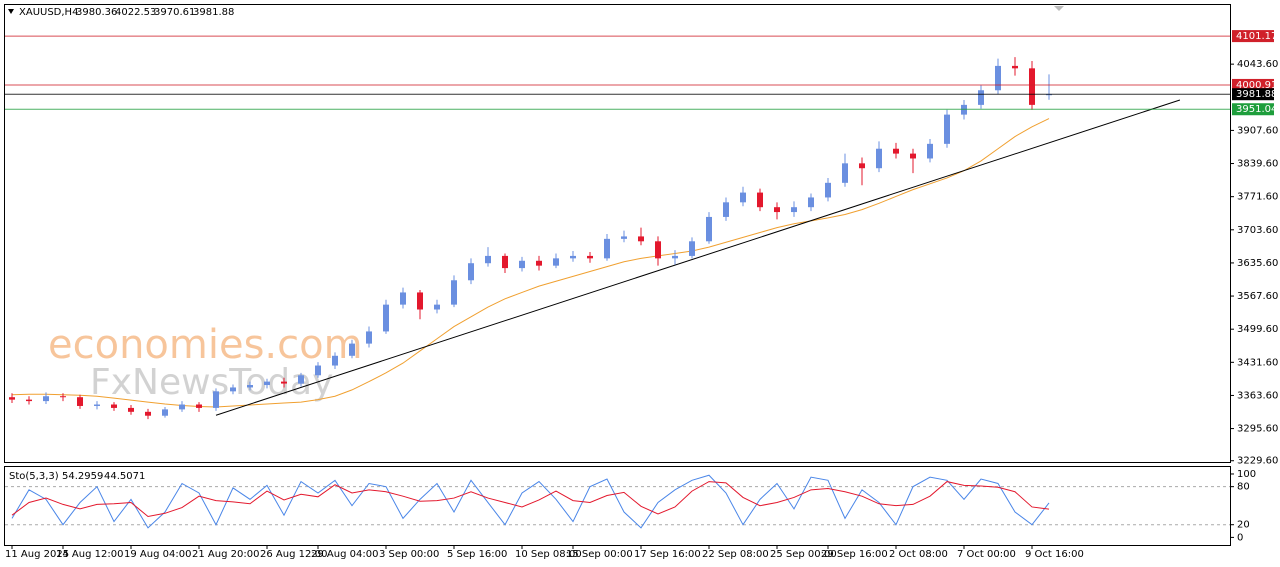  What do you see at coordinates (1054, 554) in the screenshot?
I see `x-tick-label: 9 Oct 16:00` at bounding box center [1054, 554].